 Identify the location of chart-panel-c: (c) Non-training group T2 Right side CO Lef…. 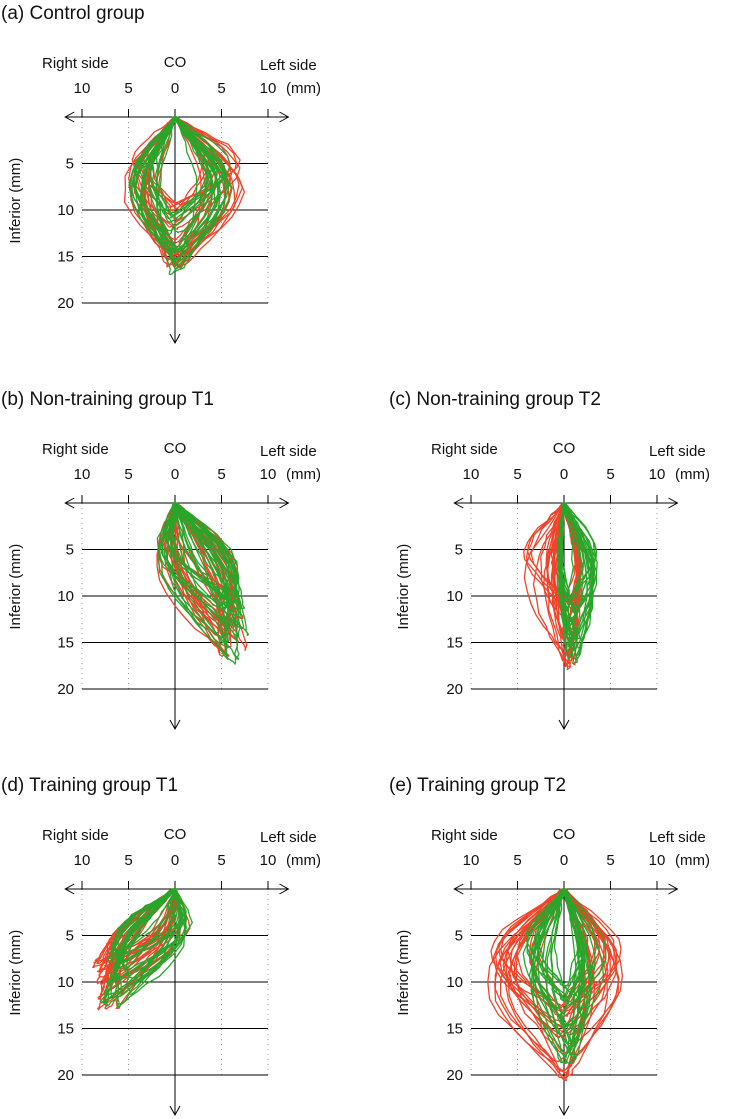
(549, 560).